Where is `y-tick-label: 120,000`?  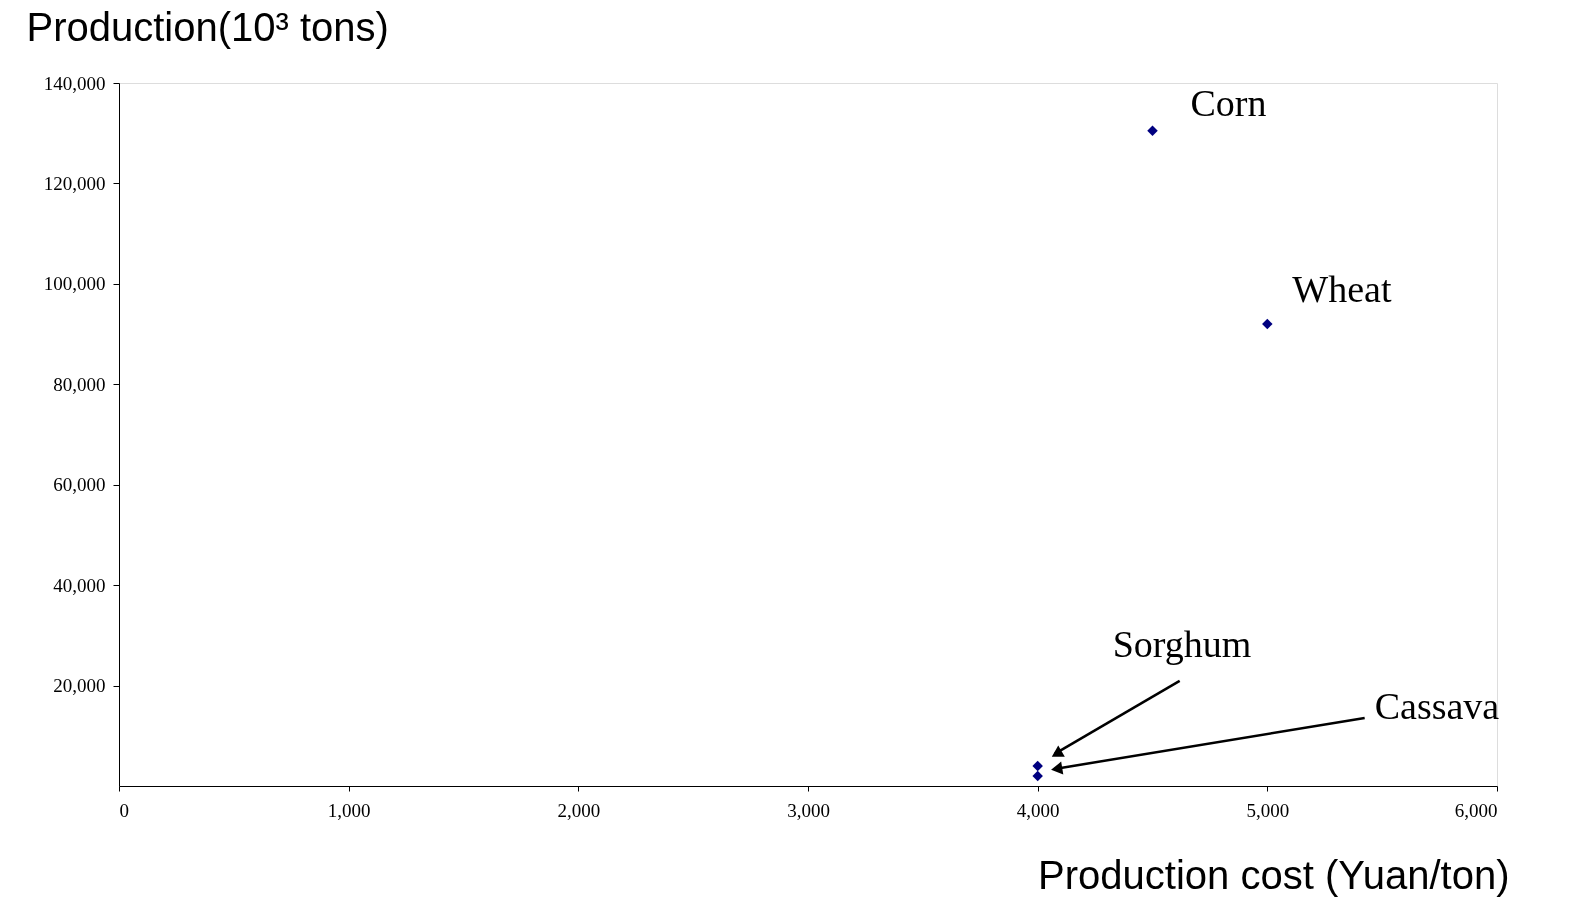
y-tick-label: 120,000 is located at coordinates (74, 183).